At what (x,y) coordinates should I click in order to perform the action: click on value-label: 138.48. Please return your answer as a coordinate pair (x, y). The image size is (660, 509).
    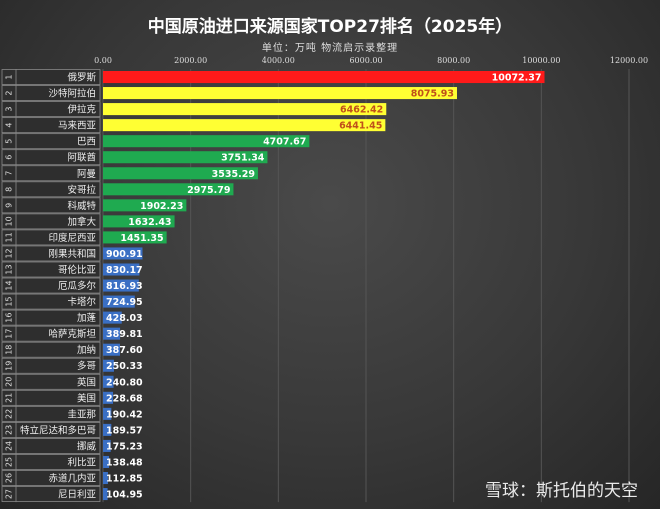
    Looking at the image, I should click on (124, 462).